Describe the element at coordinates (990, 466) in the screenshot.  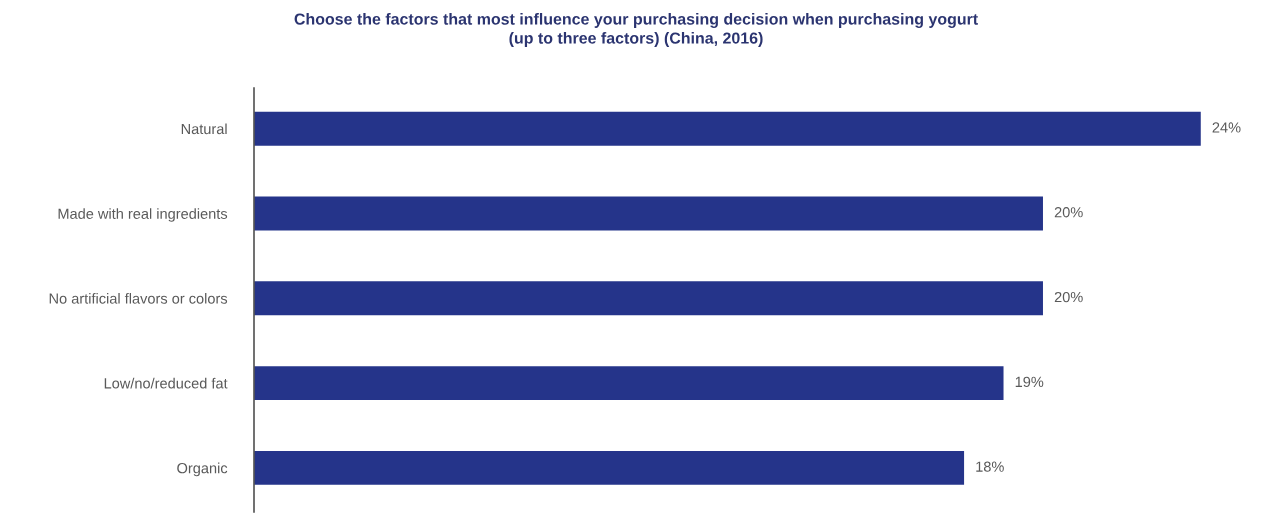
I see `data-label: 18%` at that location.